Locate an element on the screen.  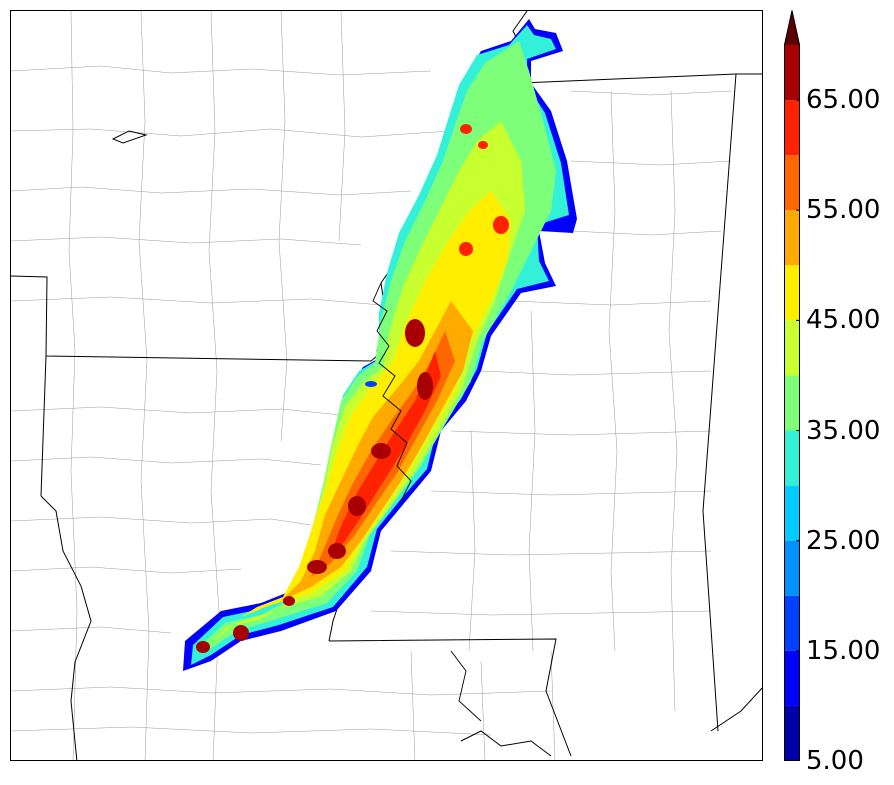
colorbar-tick-label: 5.00 is located at coordinates (835, 761).